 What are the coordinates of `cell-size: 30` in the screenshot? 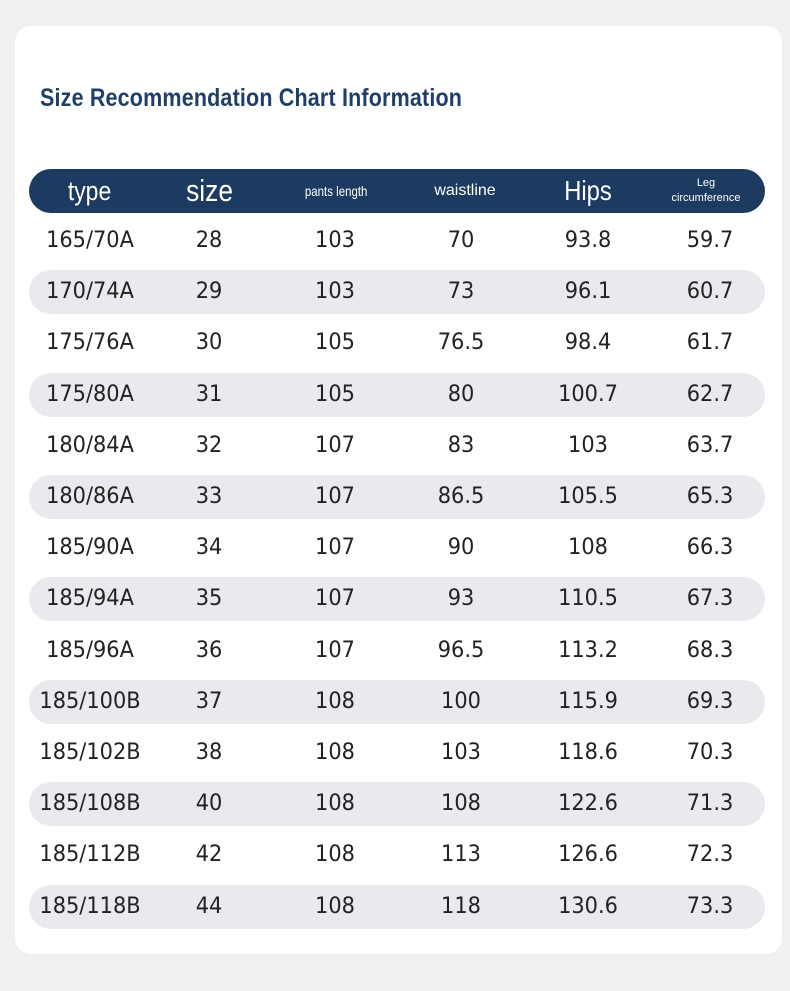 It's located at (209, 343).